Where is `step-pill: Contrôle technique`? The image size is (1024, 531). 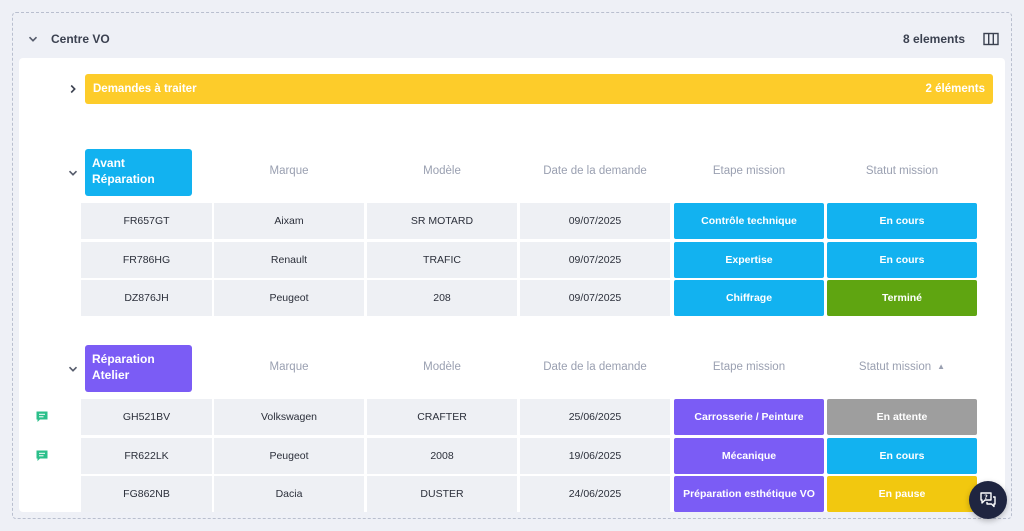 step-pill: Contrôle technique is located at coordinates (749, 221).